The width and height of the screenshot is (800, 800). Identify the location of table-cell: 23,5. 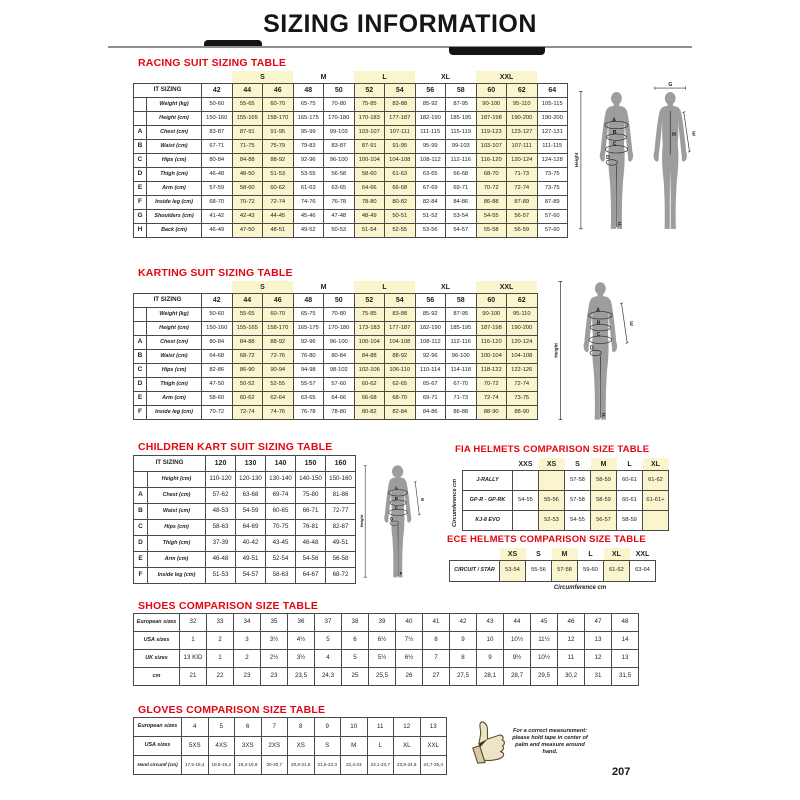
(301, 676).